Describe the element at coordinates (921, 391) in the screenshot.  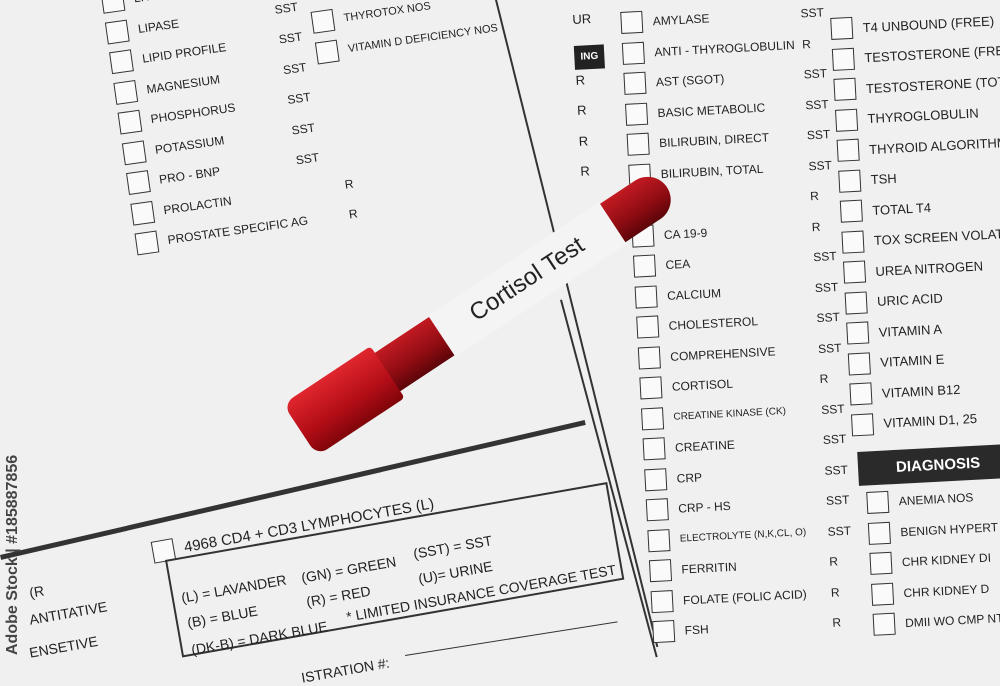
I see `item-label: VITAMIN B12` at that location.